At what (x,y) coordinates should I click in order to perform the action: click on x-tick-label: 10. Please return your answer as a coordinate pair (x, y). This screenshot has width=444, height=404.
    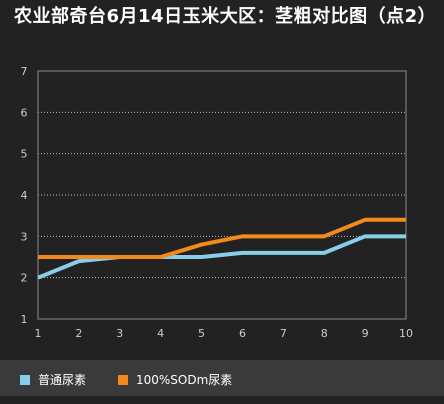
    Looking at the image, I should click on (406, 333).